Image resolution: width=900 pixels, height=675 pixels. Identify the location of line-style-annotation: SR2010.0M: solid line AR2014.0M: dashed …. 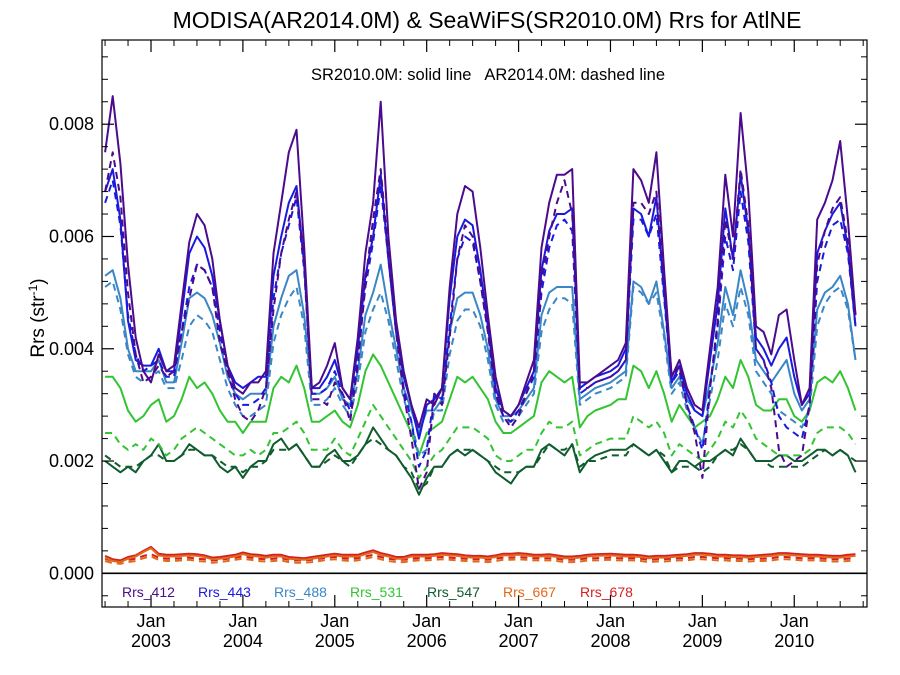
(488, 75).